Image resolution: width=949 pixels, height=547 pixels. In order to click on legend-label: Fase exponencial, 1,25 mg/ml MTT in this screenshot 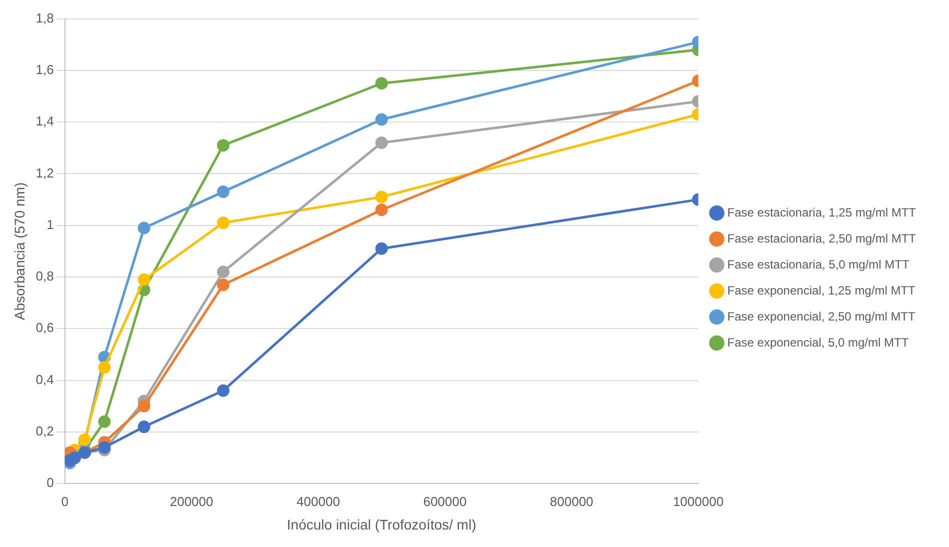, I will do `click(821, 290)`.